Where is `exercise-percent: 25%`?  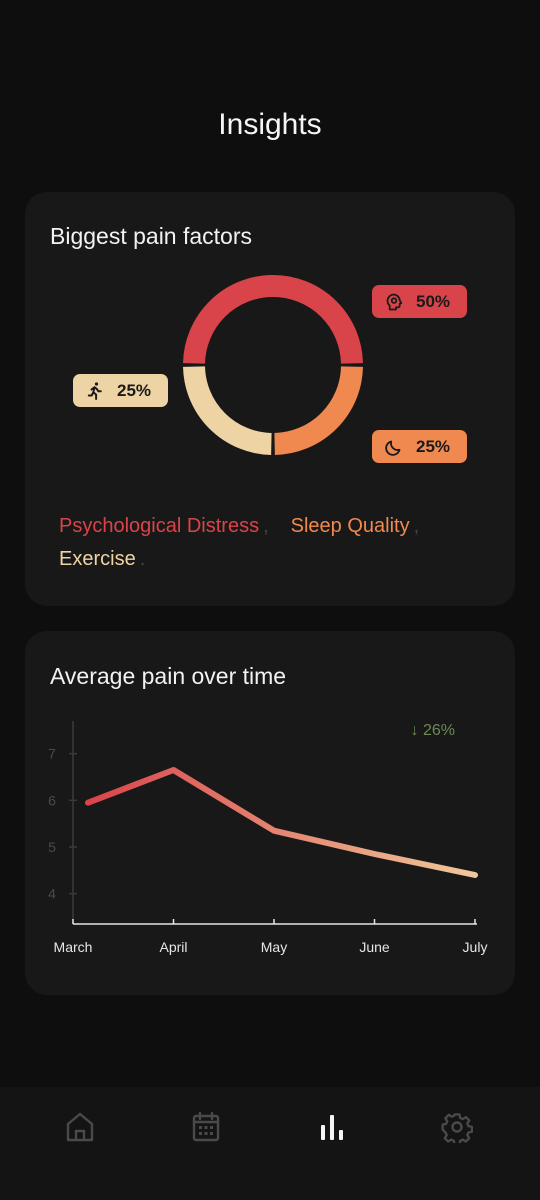
exercise-percent: 25% is located at coordinates (134, 390).